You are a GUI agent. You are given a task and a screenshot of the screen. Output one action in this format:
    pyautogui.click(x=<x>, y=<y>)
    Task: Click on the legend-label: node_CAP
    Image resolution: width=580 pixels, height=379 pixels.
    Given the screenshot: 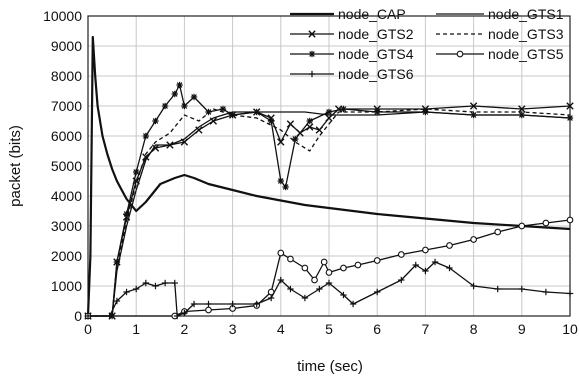 What is the action you would take?
    pyautogui.click(x=372, y=14)
    